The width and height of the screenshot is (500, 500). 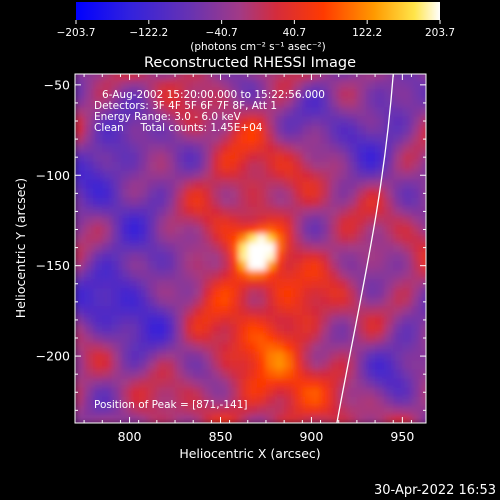 What do you see at coordinates (57, 84) in the screenshot?
I see `y-tick-label: −50` at bounding box center [57, 84].